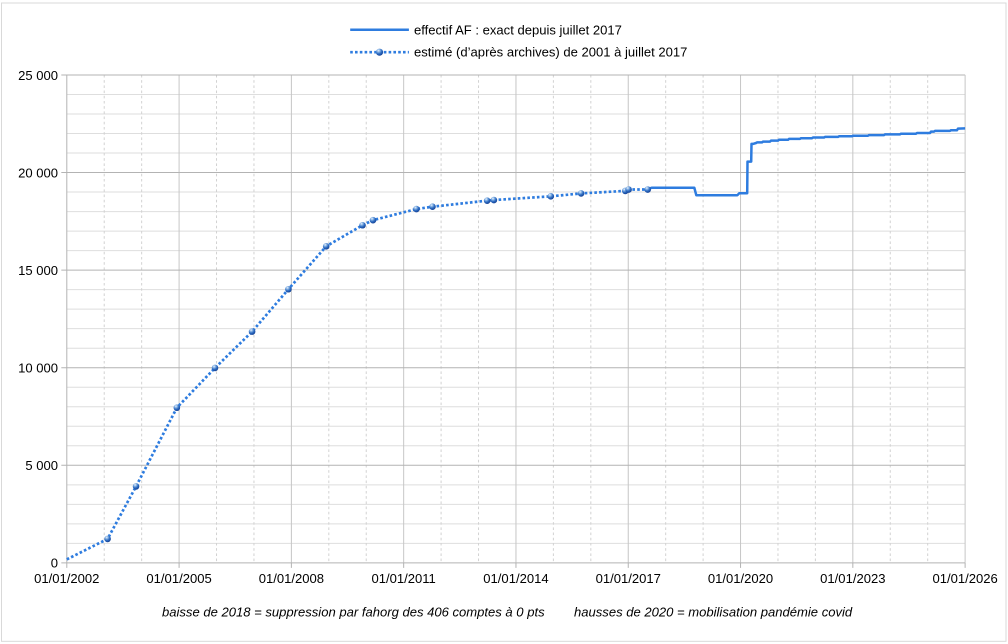 This screenshot has height=644, width=1008. I want to click on svg-text: 01/01/2008, so click(291, 578).